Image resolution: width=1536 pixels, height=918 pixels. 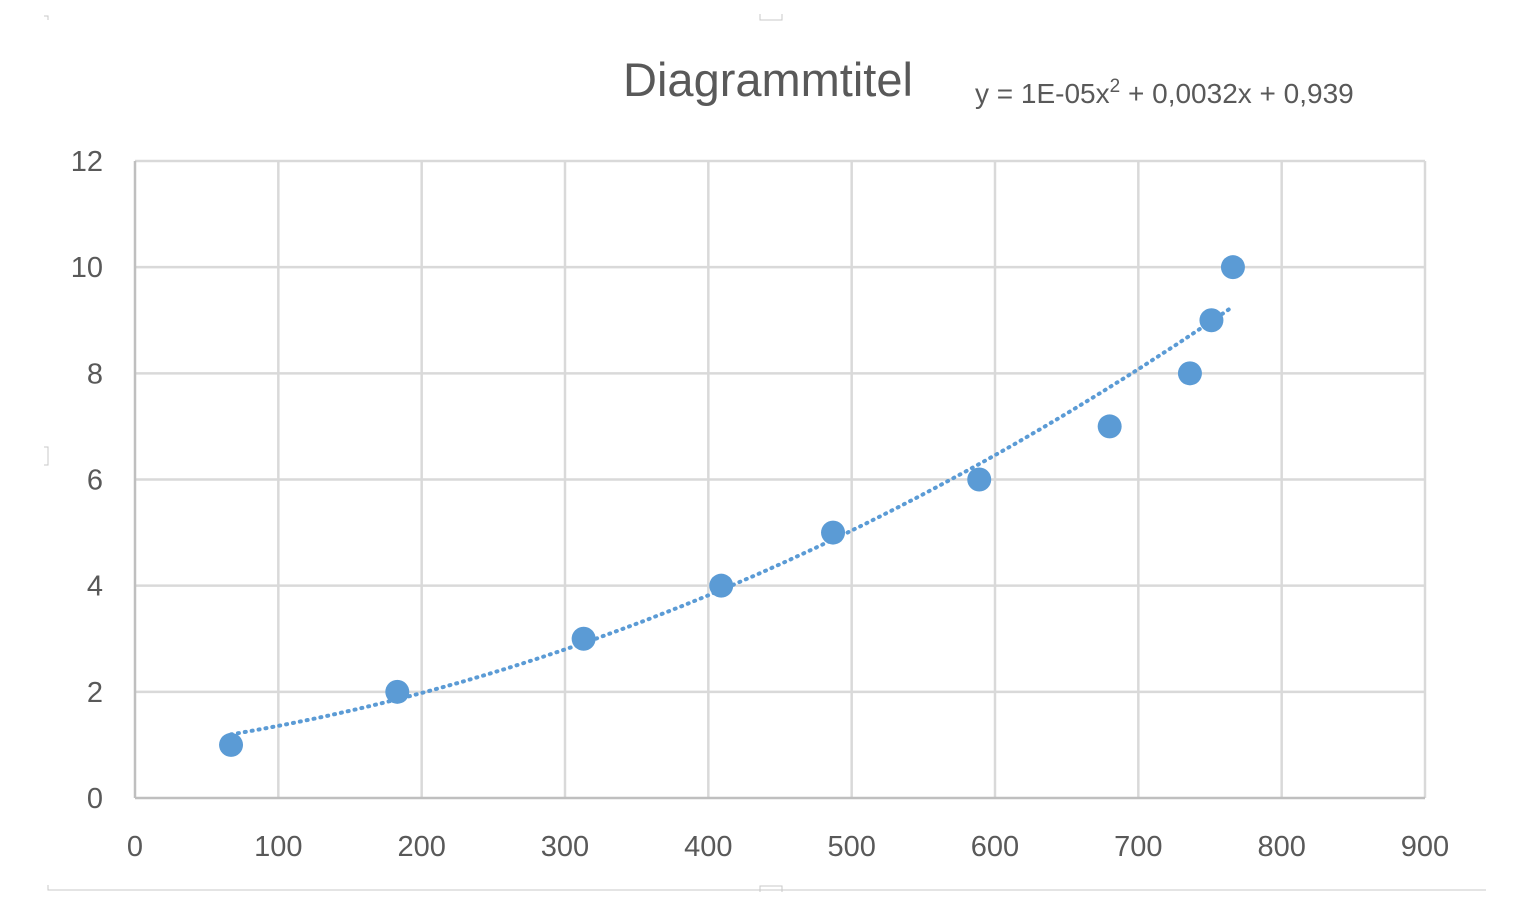 What do you see at coordinates (87, 162) in the screenshot?
I see `y-tick-label: 12` at bounding box center [87, 162].